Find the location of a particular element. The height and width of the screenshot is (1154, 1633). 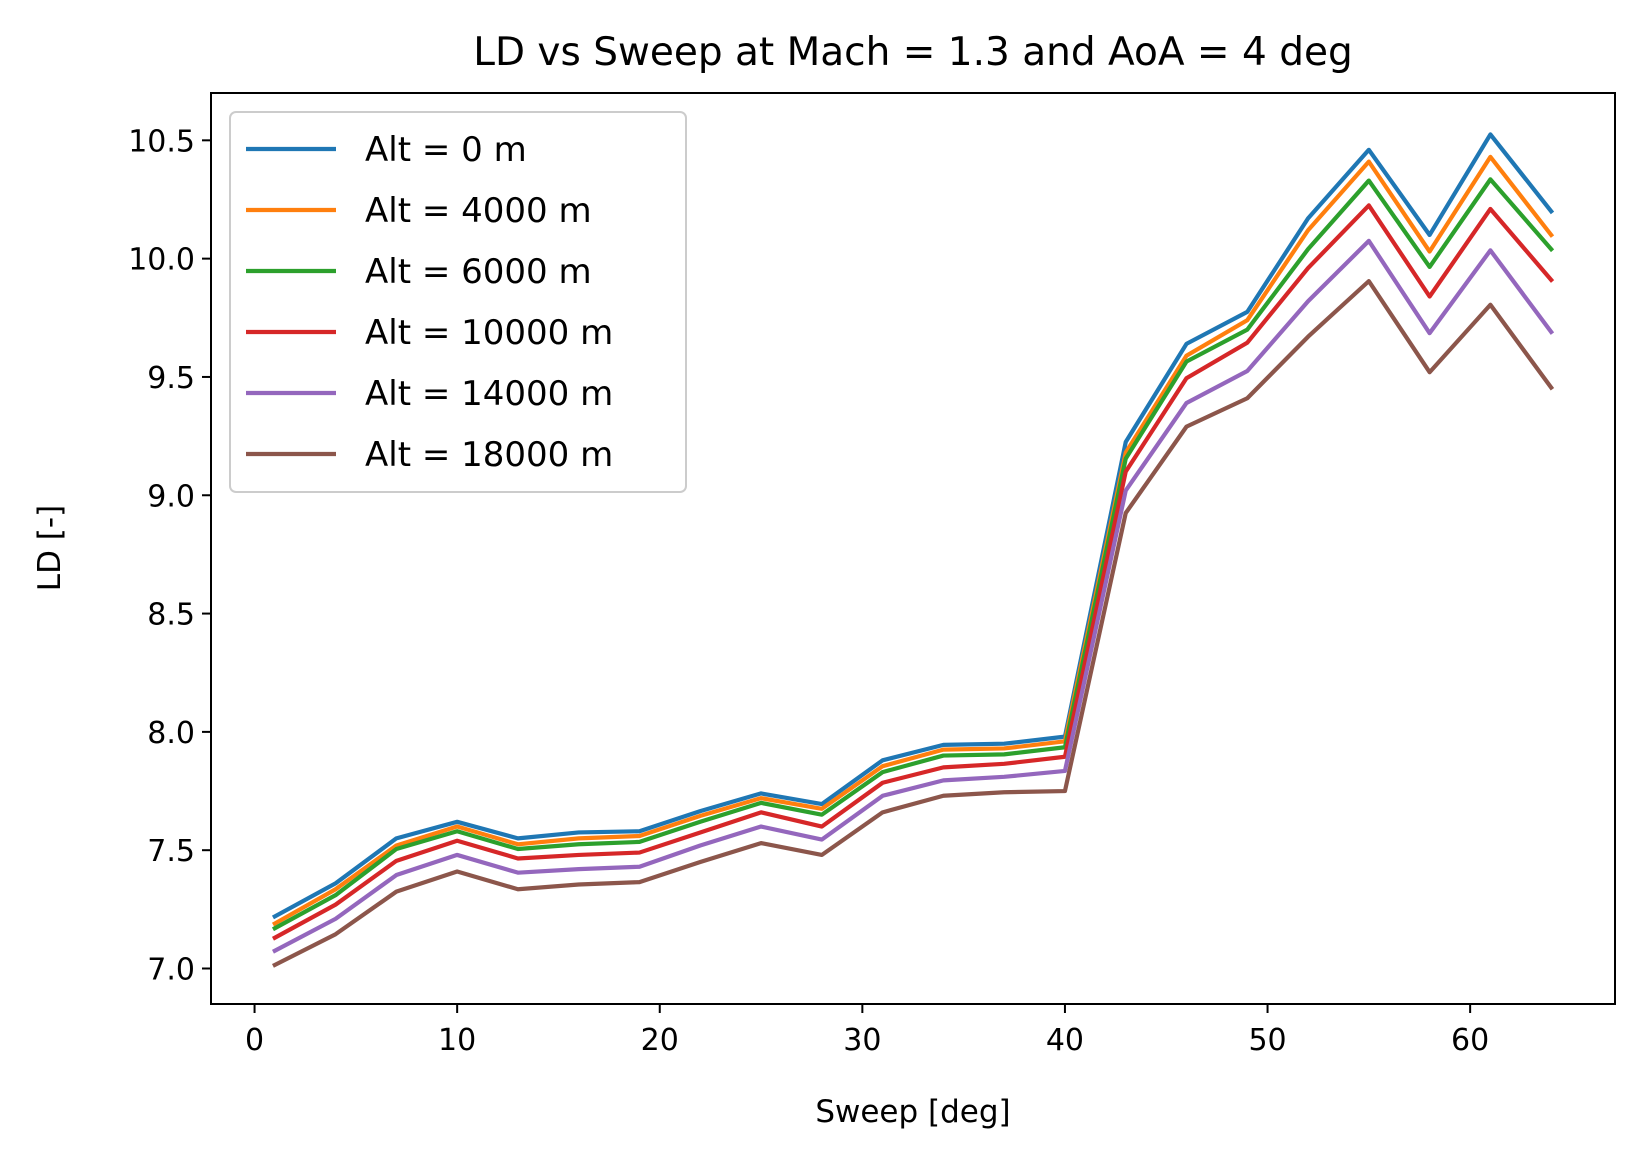

x-tick-label: 40 is located at coordinates (1065, 1040).